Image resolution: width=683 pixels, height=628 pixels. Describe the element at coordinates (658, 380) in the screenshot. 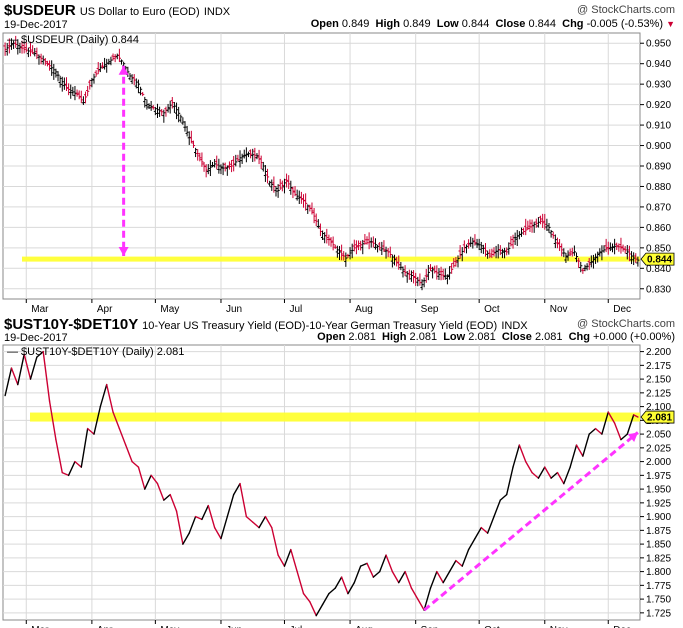

I see `y-tick-label: 2.150` at that location.